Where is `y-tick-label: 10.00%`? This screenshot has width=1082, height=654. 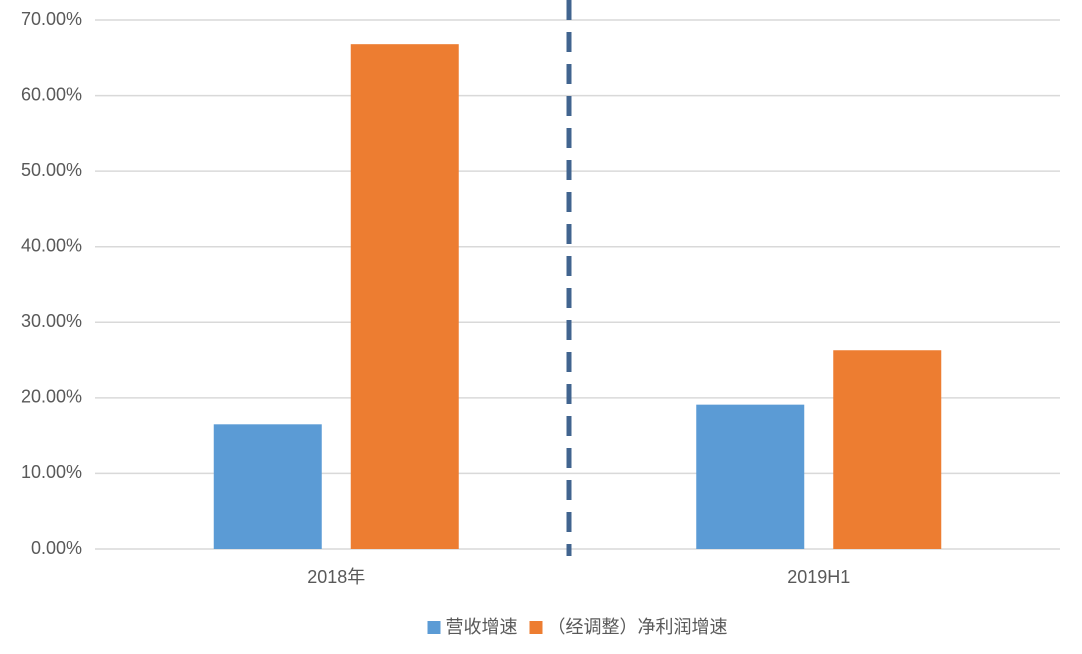
y-tick-label: 10.00% is located at coordinates (51, 472).